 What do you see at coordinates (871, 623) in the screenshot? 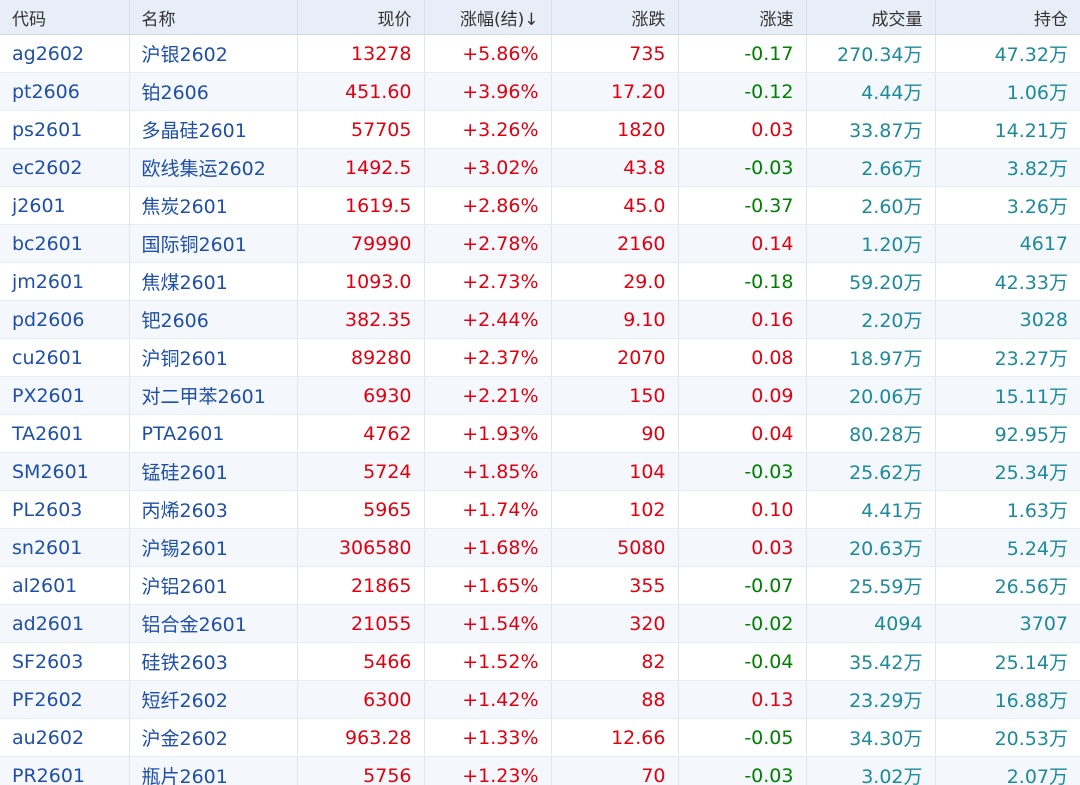
I see `cell-volume: 4094` at bounding box center [871, 623].